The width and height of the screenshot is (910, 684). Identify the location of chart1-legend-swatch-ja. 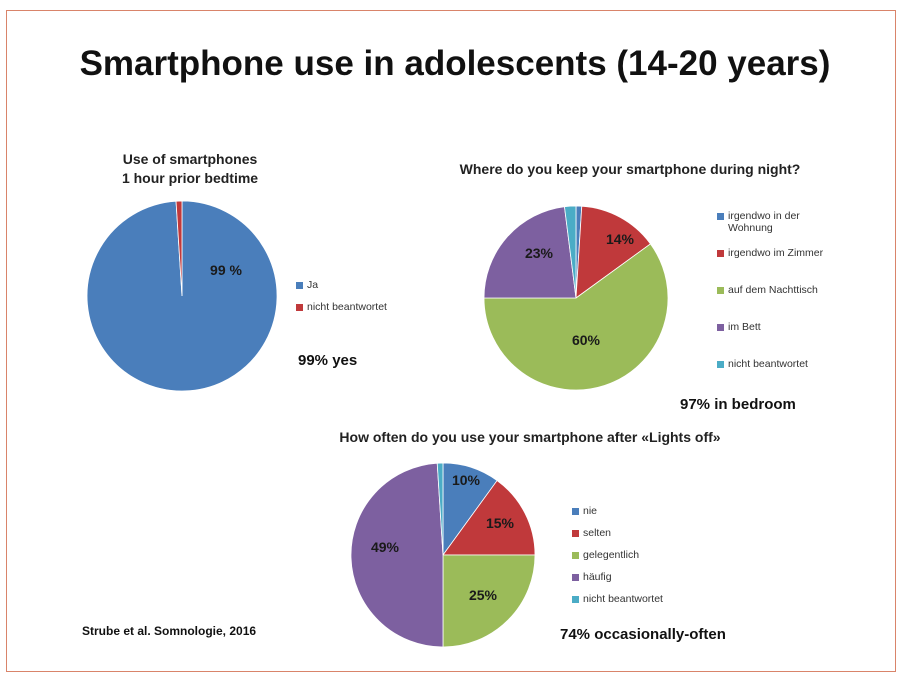
(299, 285).